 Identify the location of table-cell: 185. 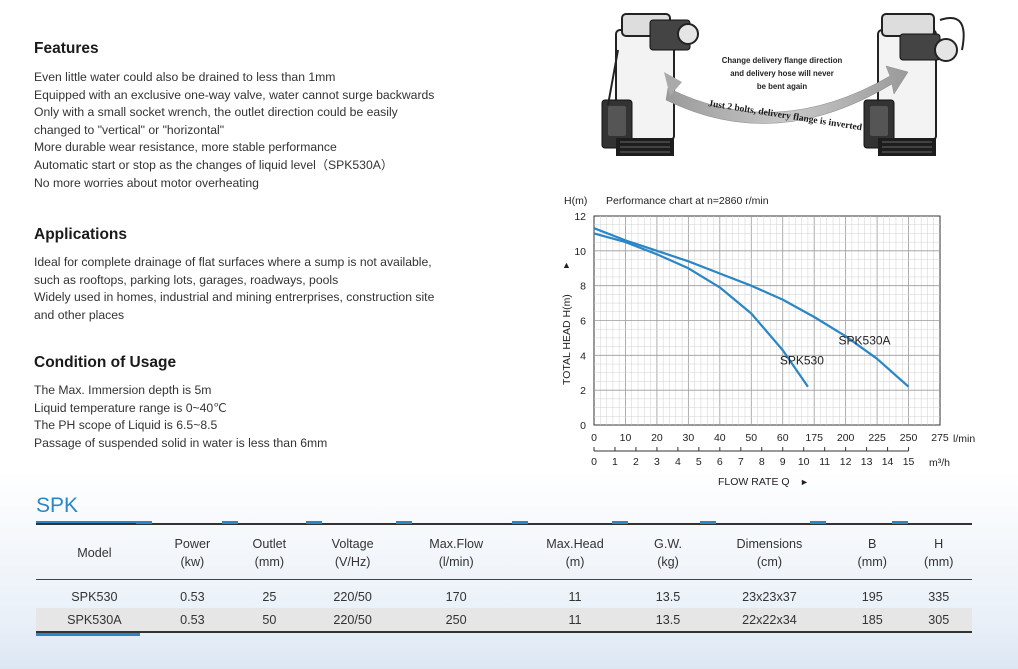
(872, 620).